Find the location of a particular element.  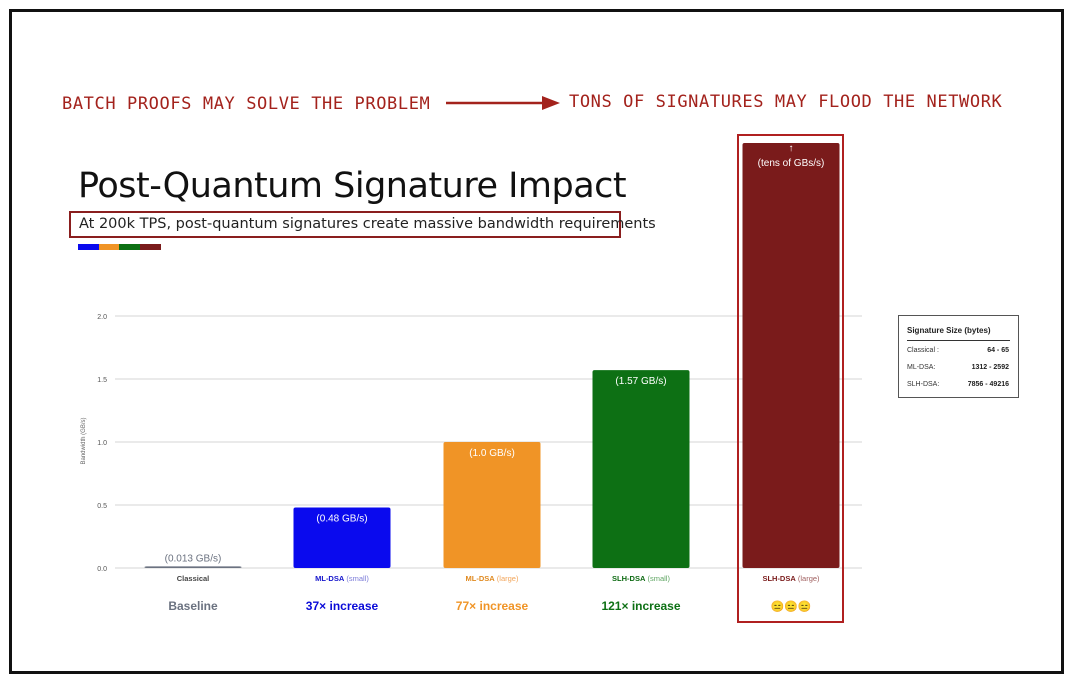

y-tick-label: 0.0 is located at coordinates (102, 569).